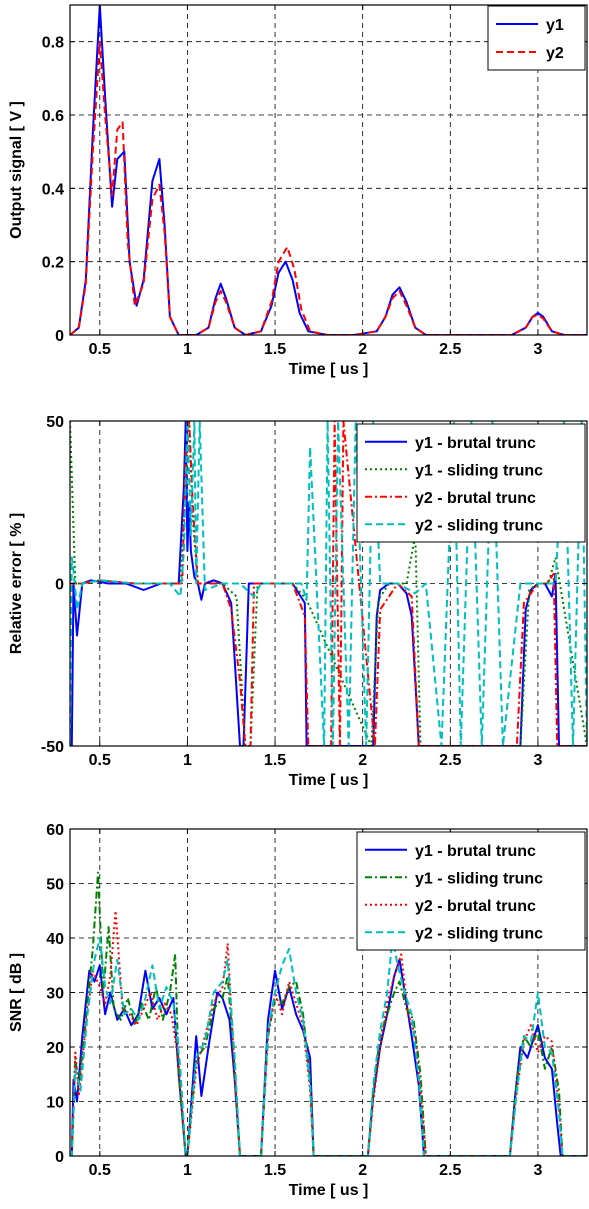 This screenshot has height=1209, width=589. I want to click on legend-label-2: y2, so click(555, 53).